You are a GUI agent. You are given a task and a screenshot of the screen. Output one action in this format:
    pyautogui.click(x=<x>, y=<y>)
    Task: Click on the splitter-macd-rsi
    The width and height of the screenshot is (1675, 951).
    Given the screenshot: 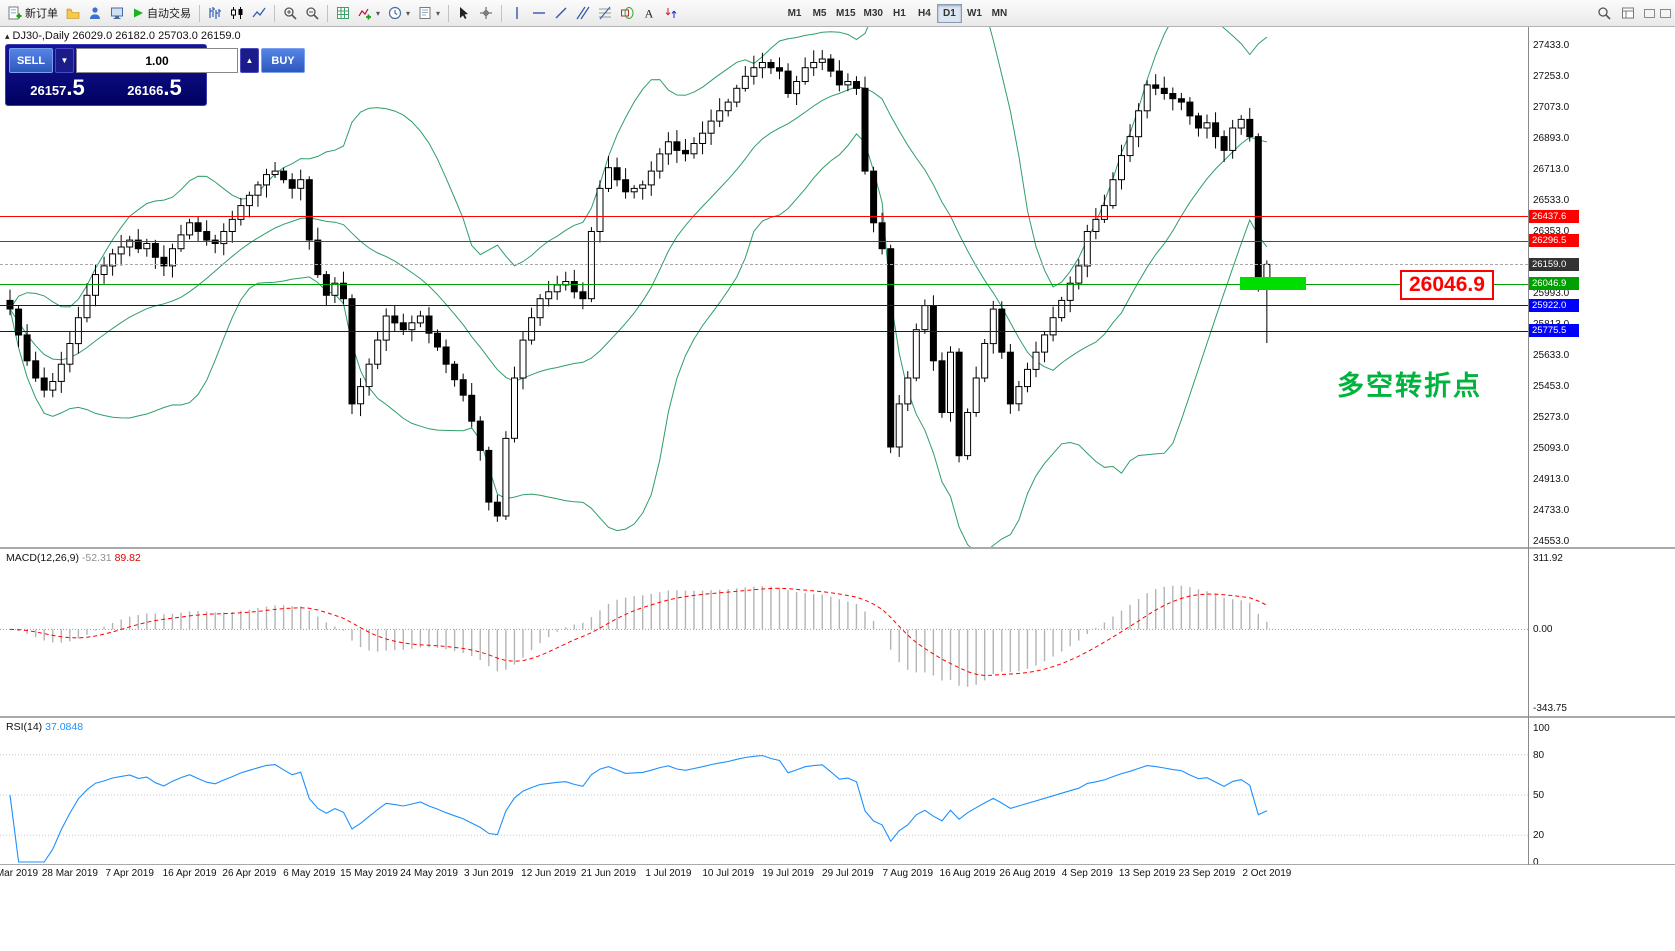 What is the action you would take?
    pyautogui.click(x=837, y=717)
    